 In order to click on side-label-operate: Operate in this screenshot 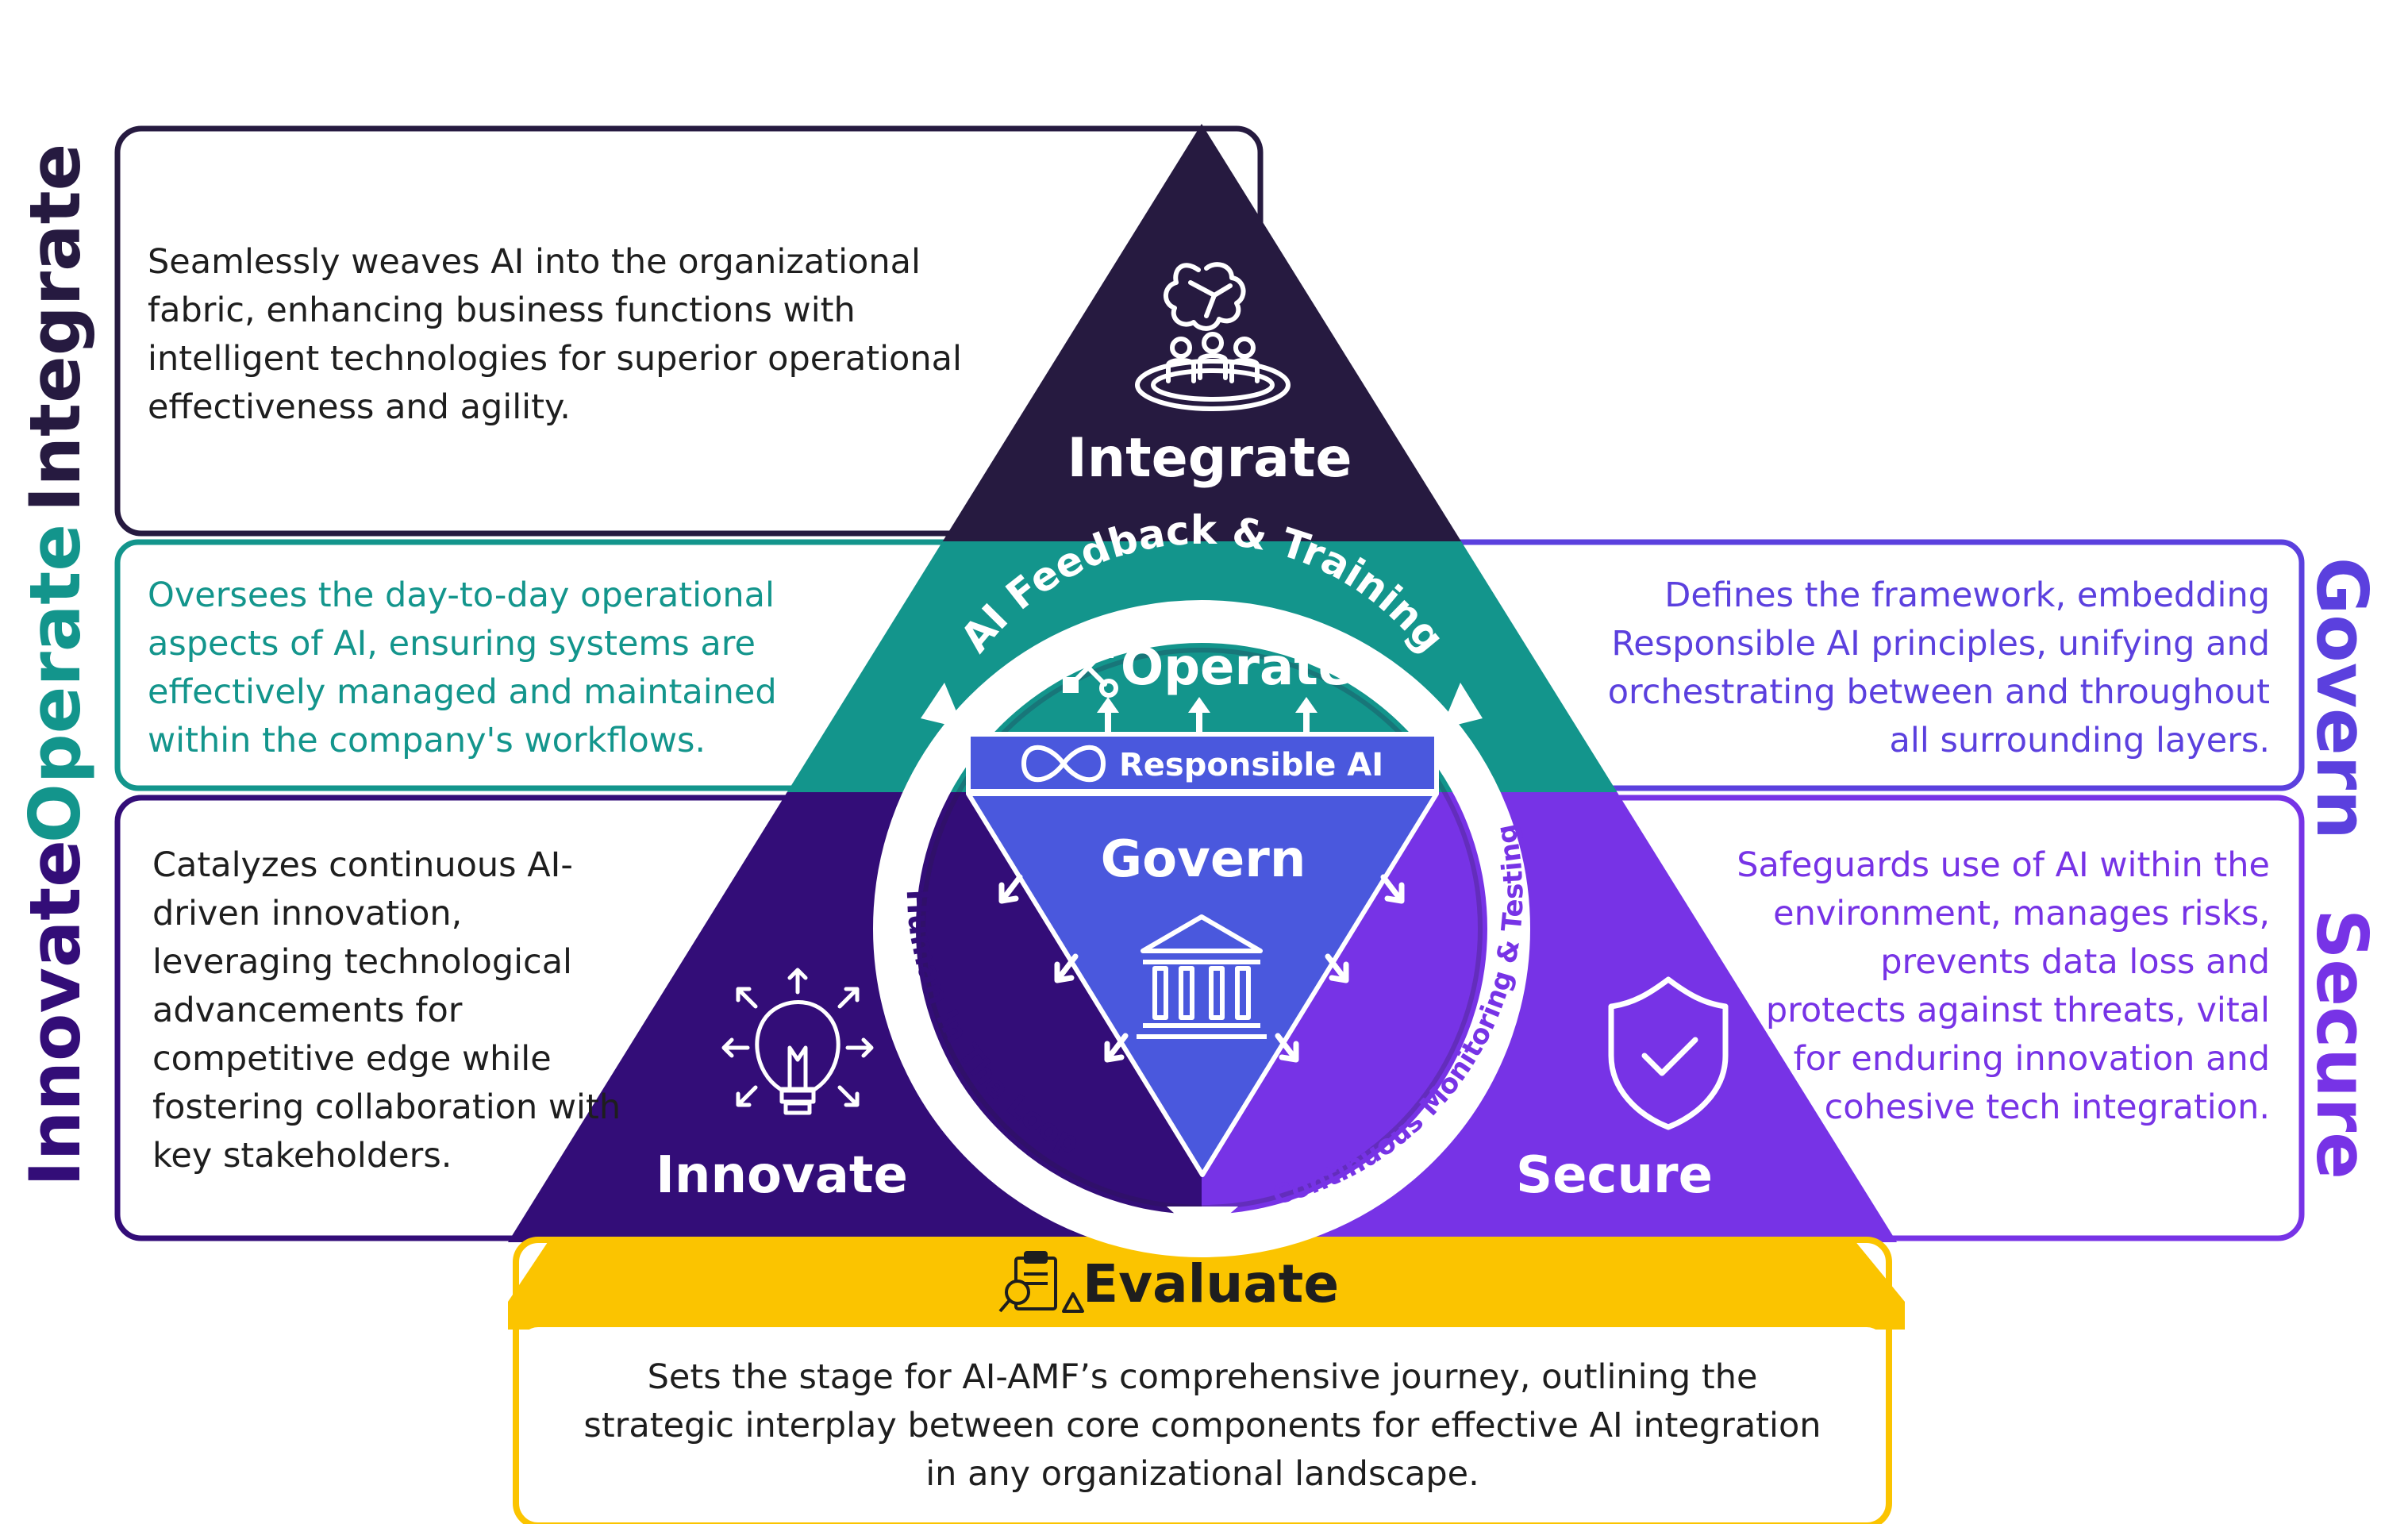, I will do `click(55, 683)`.